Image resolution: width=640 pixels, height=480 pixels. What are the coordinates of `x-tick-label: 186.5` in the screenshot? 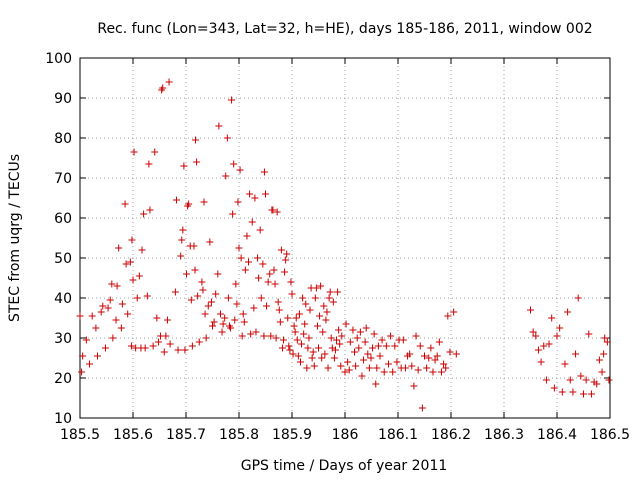 It's located at (610, 435).